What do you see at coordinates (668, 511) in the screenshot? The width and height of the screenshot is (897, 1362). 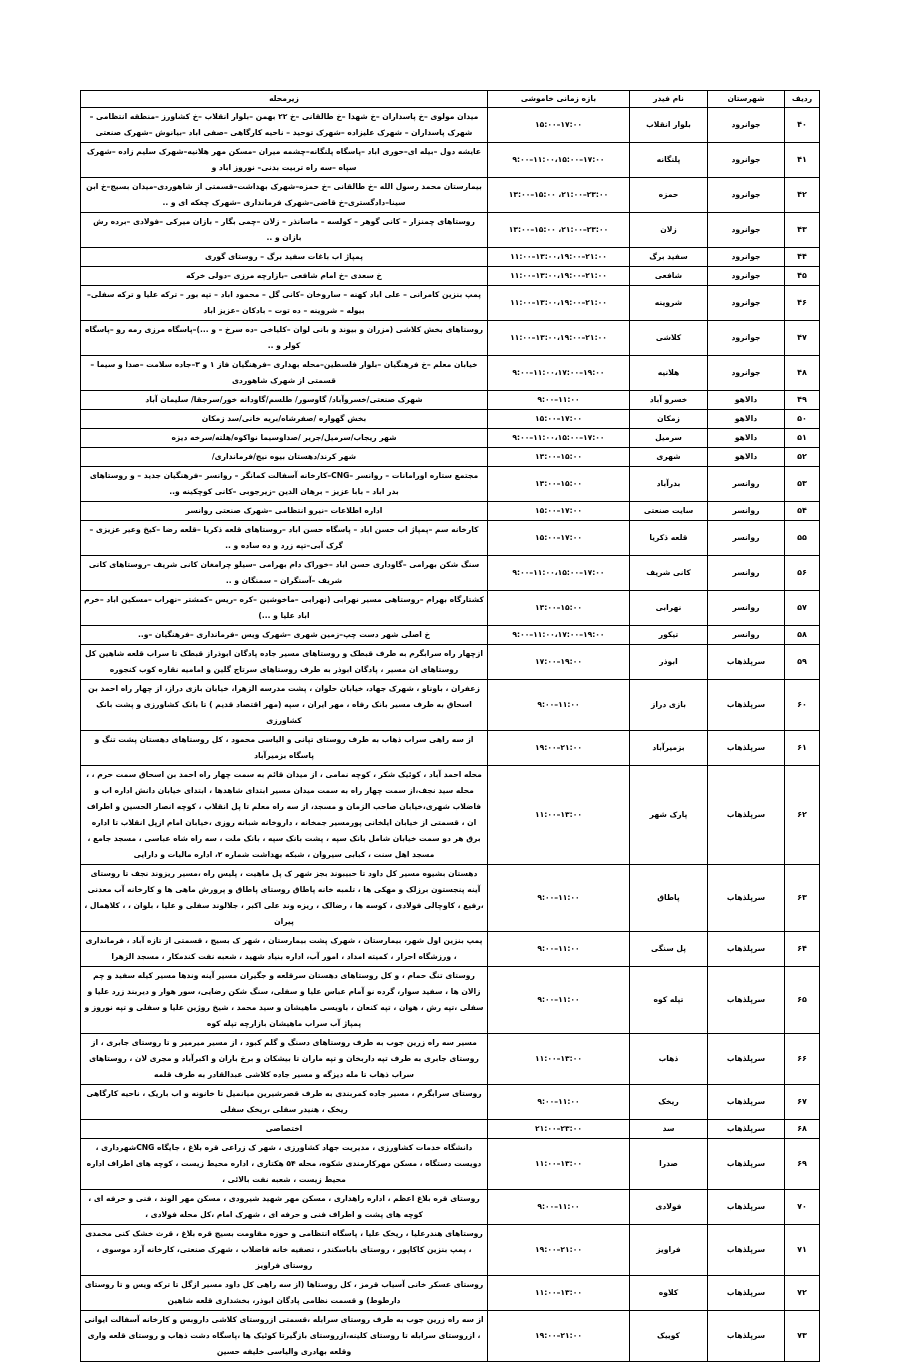 I see `feeder-cell: سایت صنعتی` at bounding box center [668, 511].